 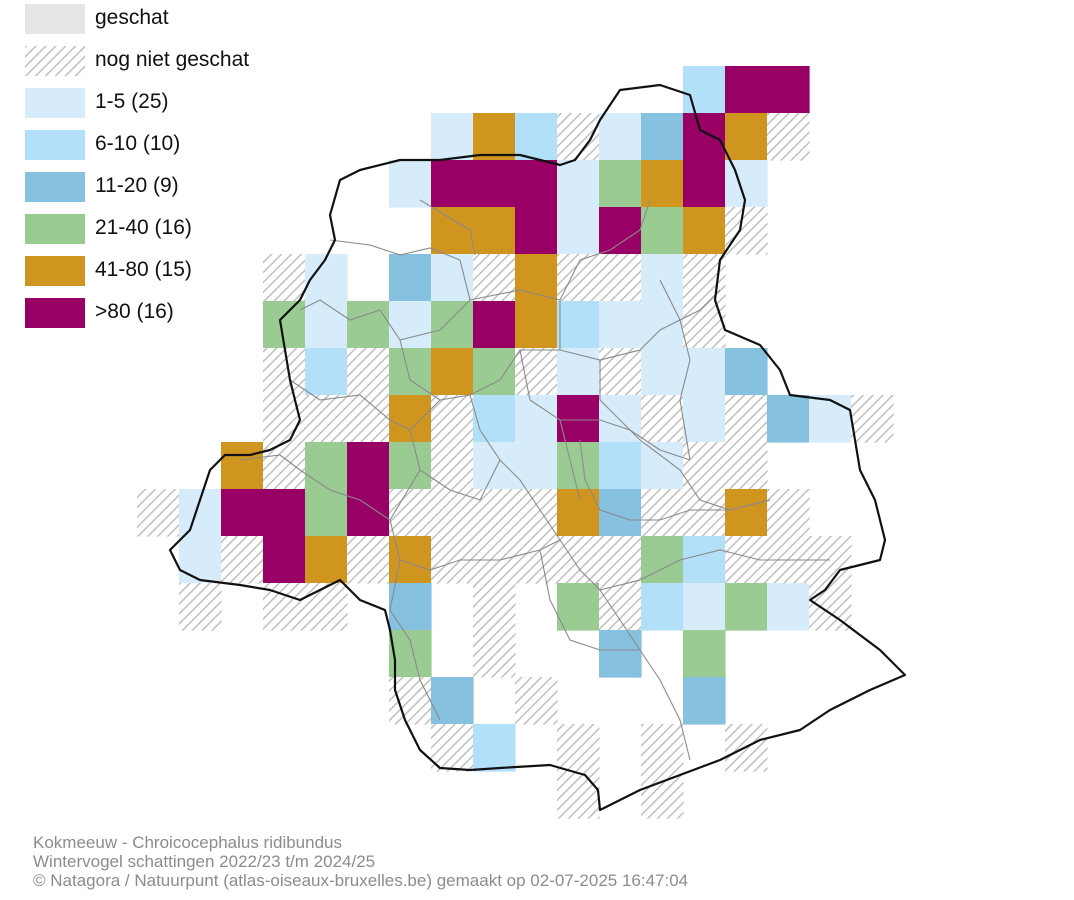 I want to click on legend-label: 21-40 (16), so click(x=143, y=227).